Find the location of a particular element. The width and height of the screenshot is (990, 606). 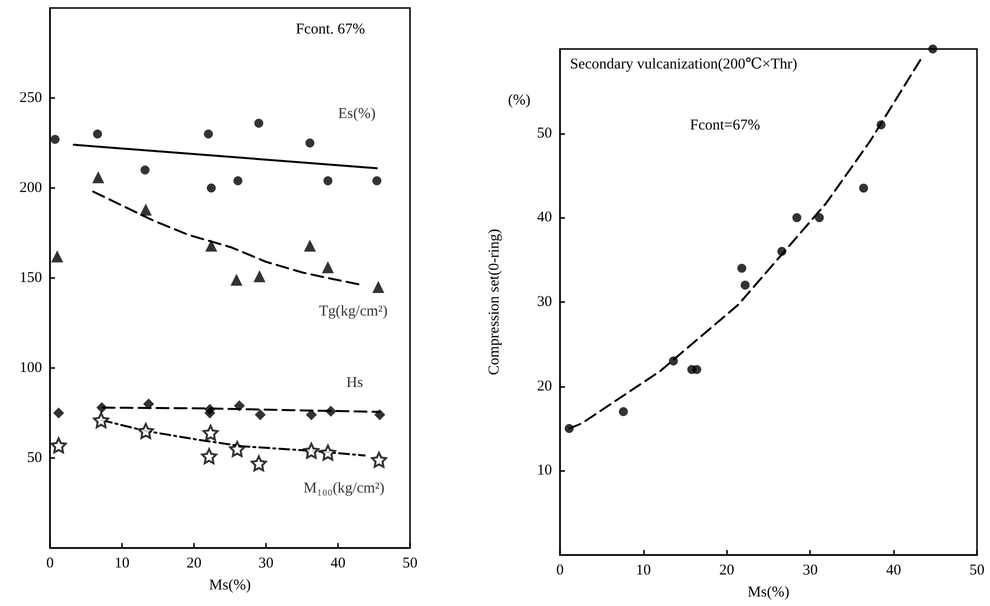

y-tick-label: 20 is located at coordinates (544, 386).